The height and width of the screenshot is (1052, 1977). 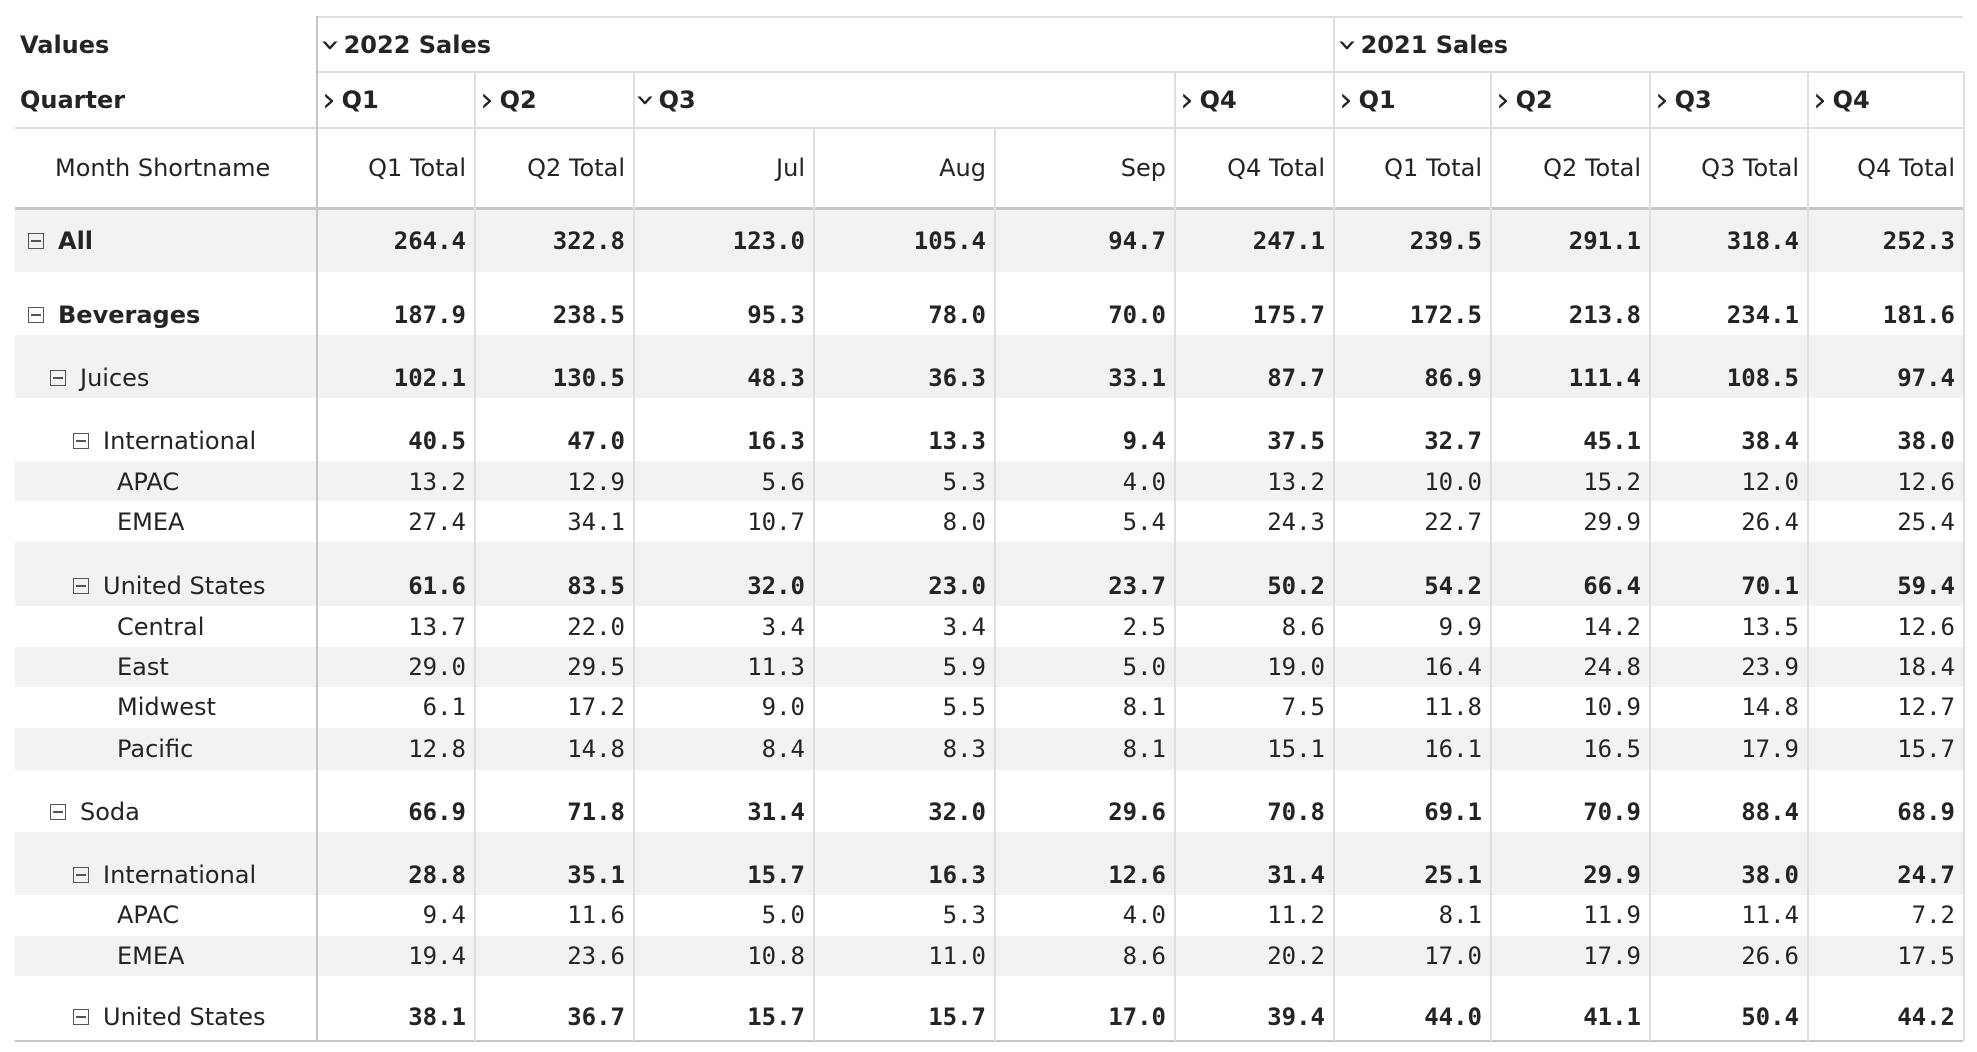 I want to click on row-header: East, so click(x=214, y=667).